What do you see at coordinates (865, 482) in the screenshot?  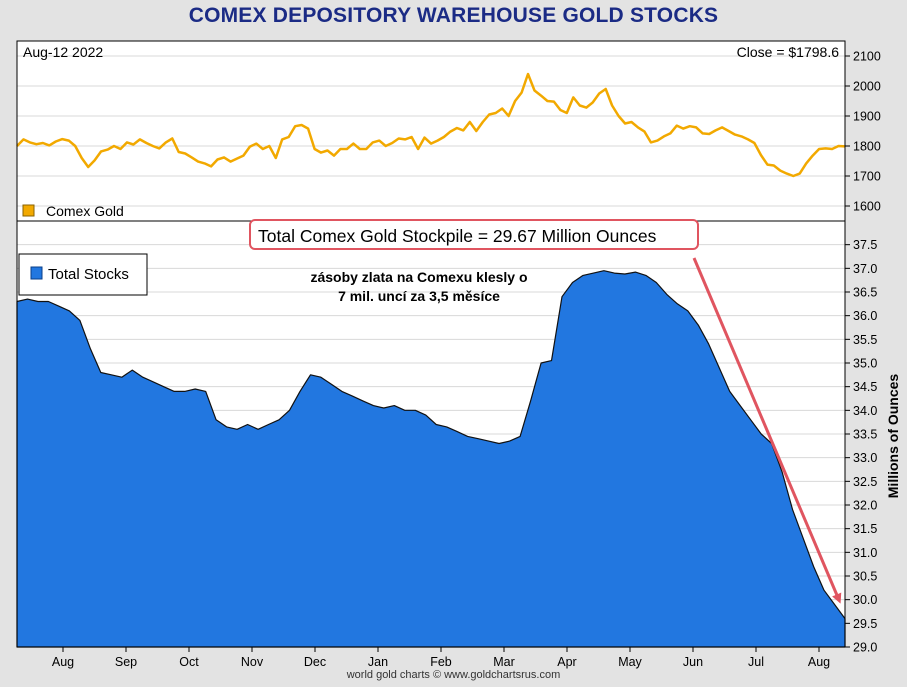 I see `stocks-y-tick-label: 32.5` at bounding box center [865, 482].